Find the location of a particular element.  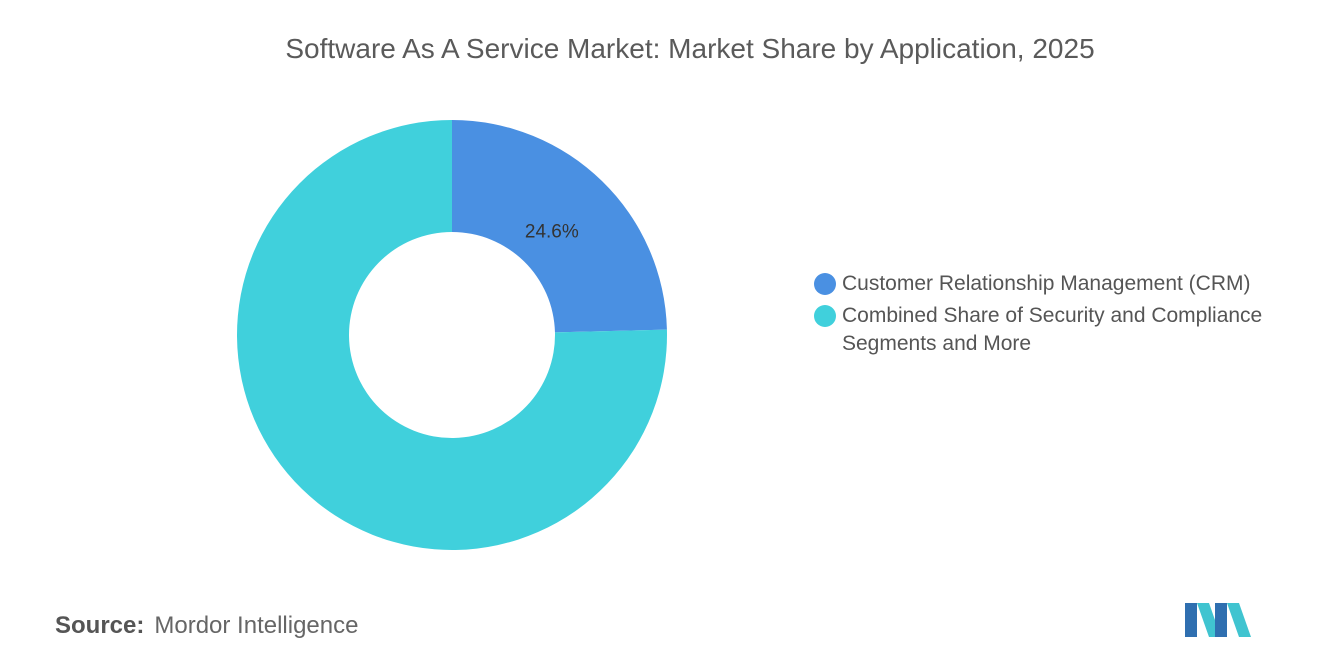

slice-label: 24.6% is located at coordinates (552, 232).